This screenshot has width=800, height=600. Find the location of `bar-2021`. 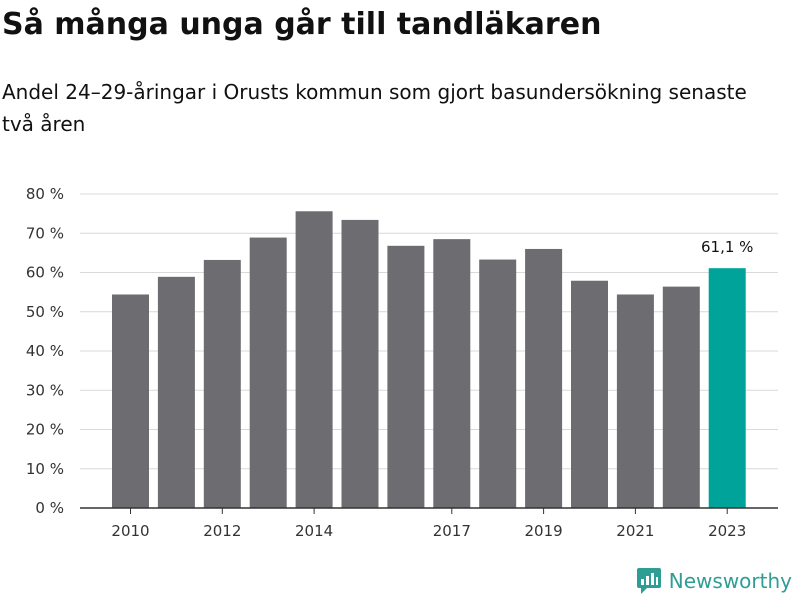

bar-2021 is located at coordinates (635, 401).